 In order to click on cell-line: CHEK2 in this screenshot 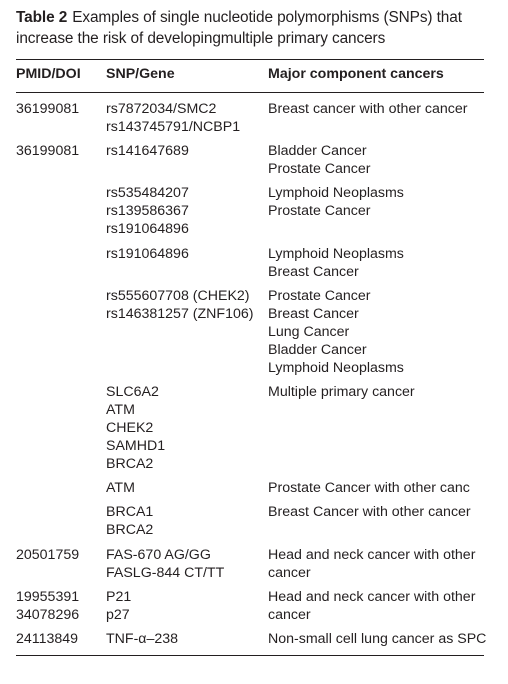, I will do `click(130, 428)`.